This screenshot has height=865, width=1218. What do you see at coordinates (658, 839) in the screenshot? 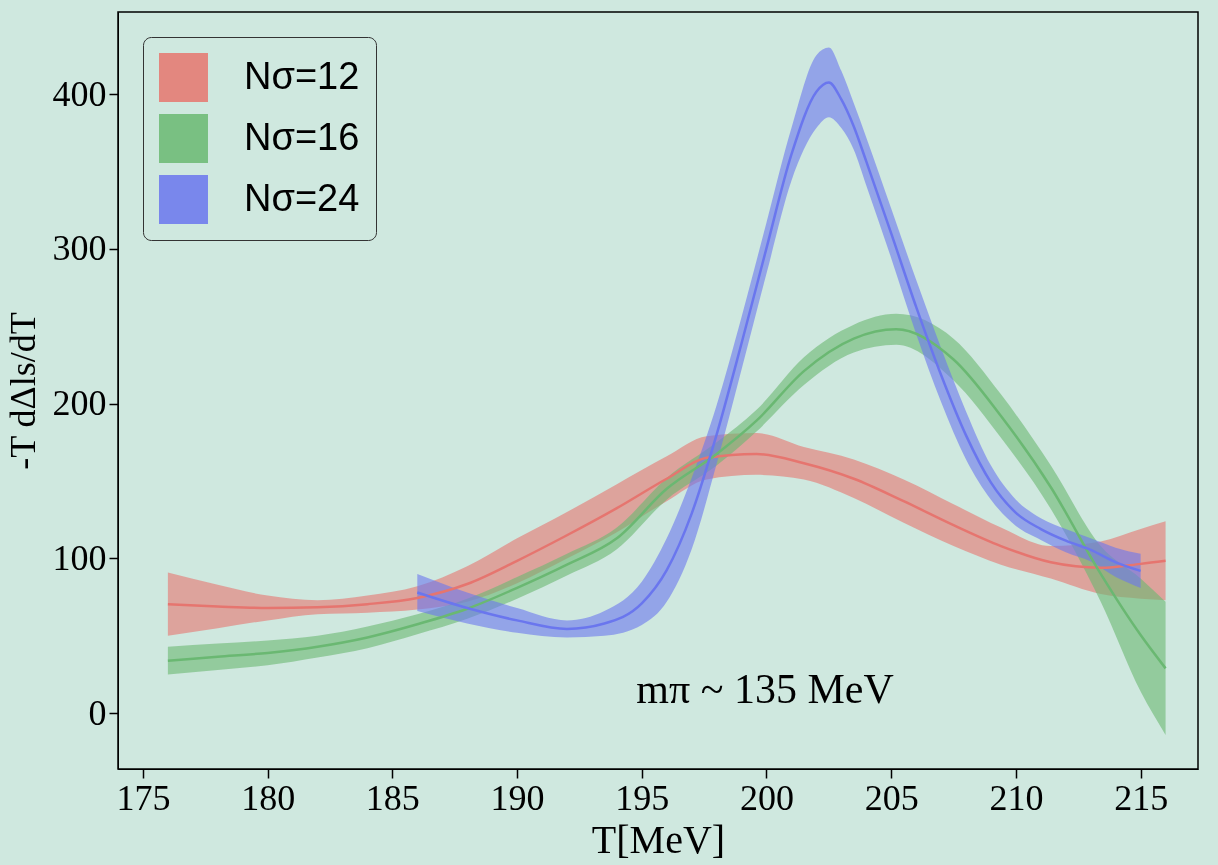
I see `x-axis-title: T[MeV]` at bounding box center [658, 839].